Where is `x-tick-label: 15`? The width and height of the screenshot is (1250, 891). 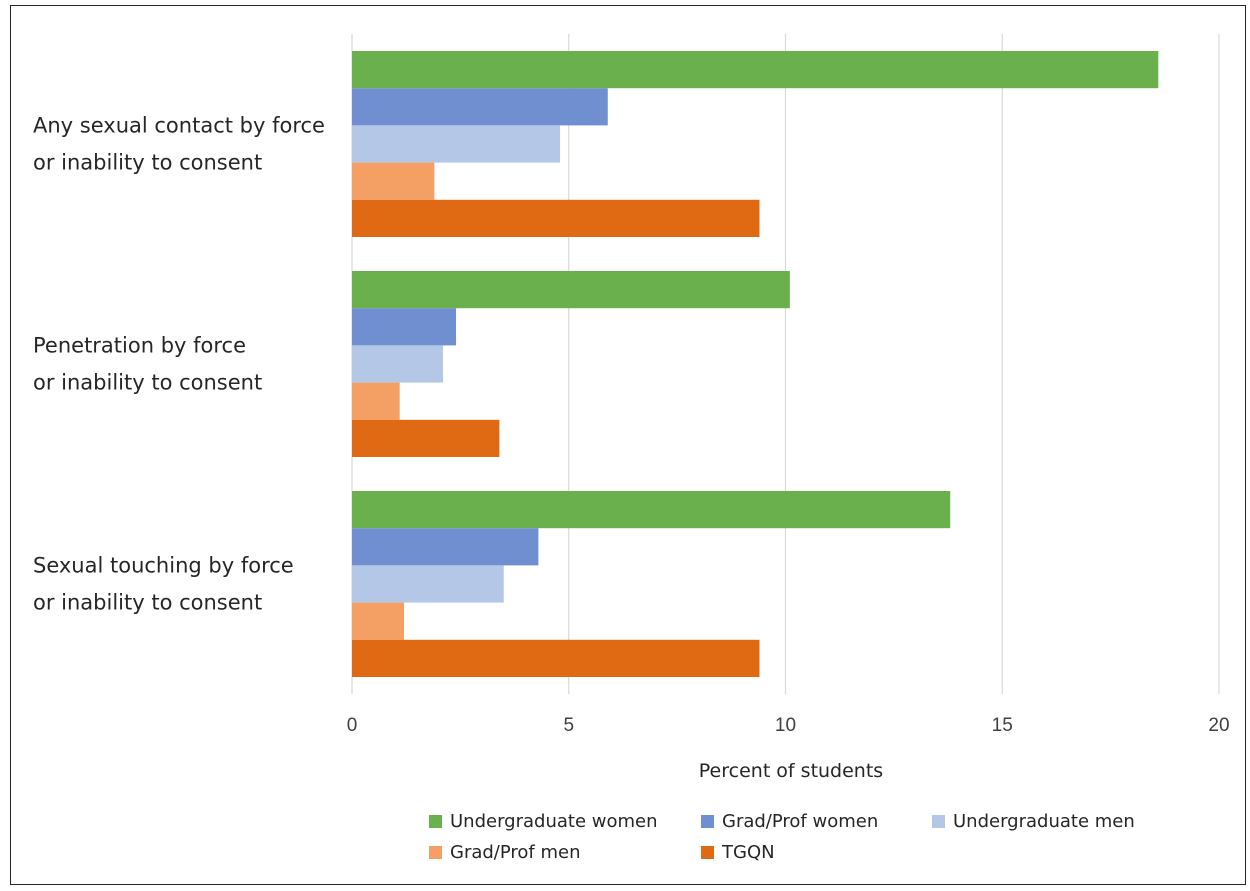
x-tick-label: 15 is located at coordinates (1002, 725).